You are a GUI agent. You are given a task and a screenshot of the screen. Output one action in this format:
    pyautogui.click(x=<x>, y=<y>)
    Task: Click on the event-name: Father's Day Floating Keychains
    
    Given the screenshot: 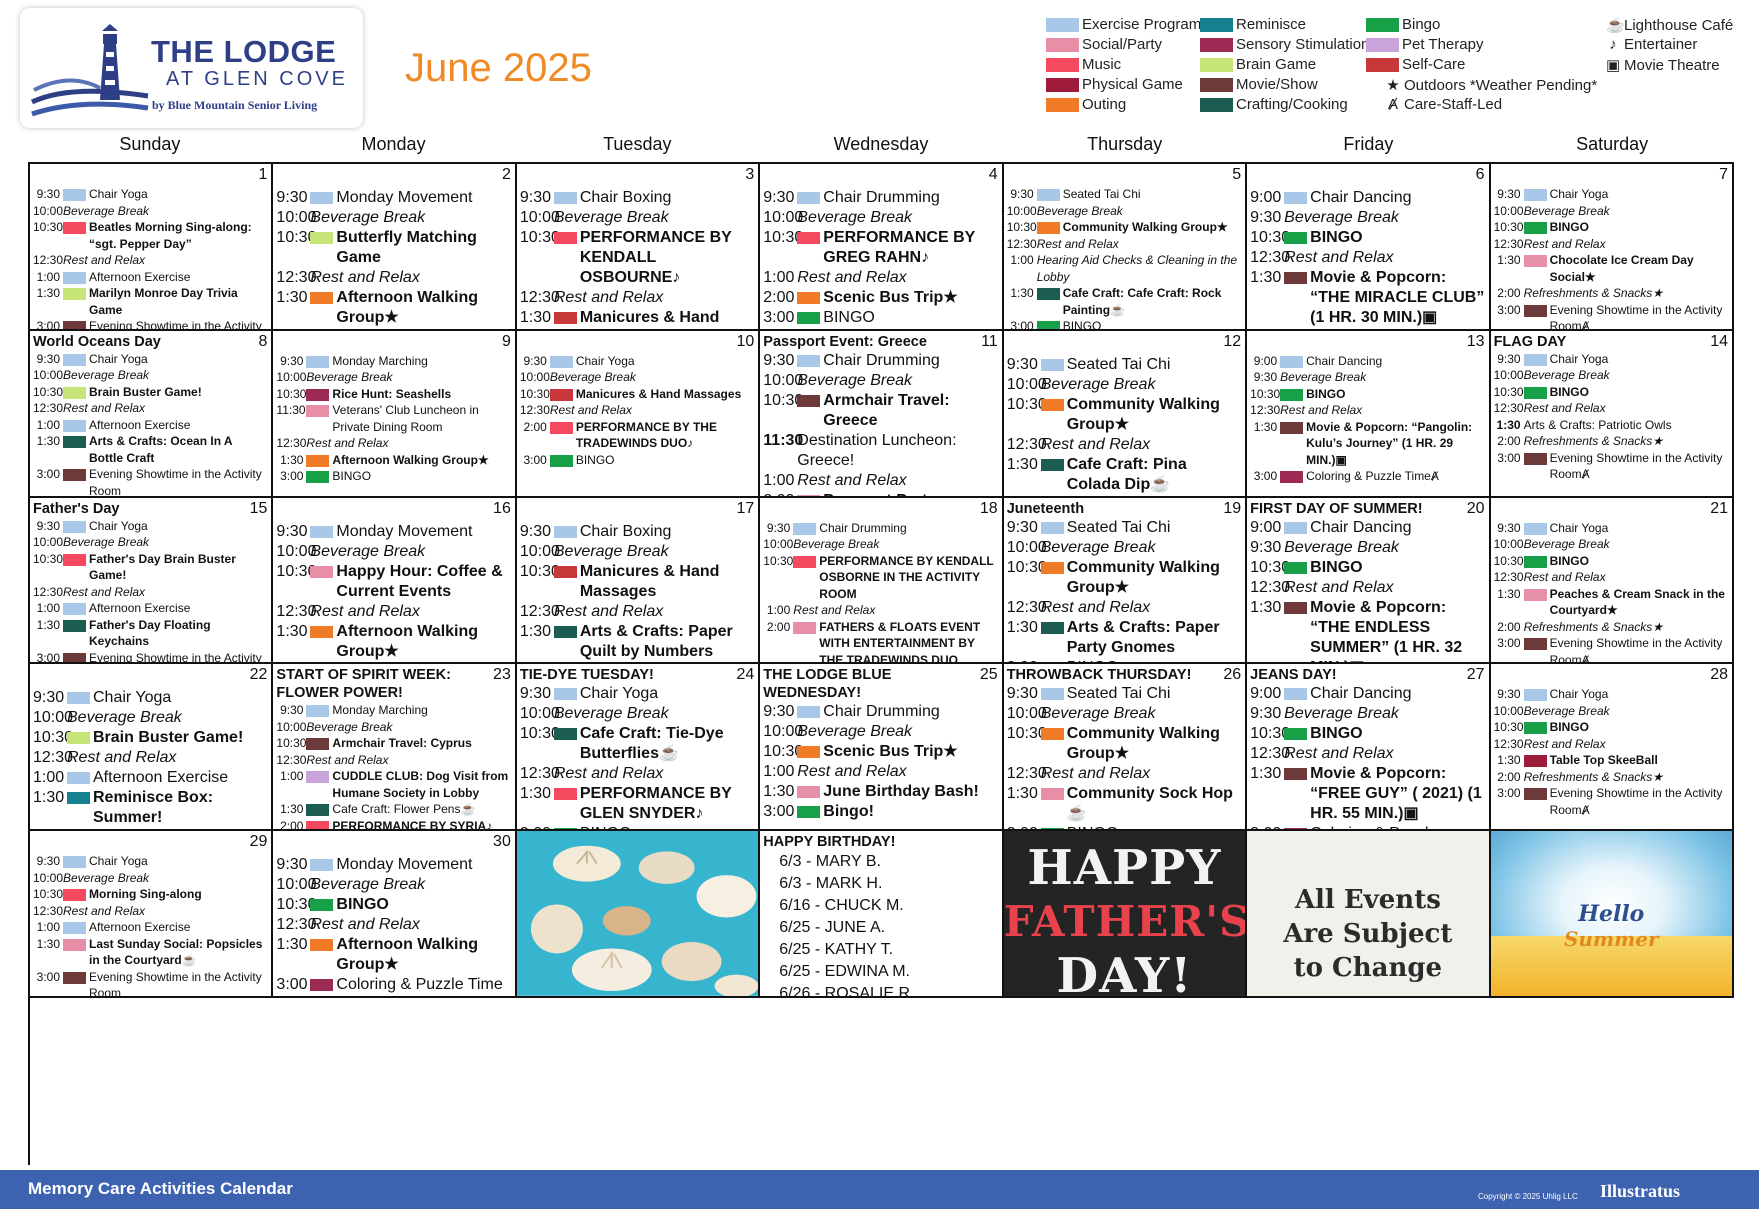 What is the action you would take?
    pyautogui.click(x=150, y=633)
    